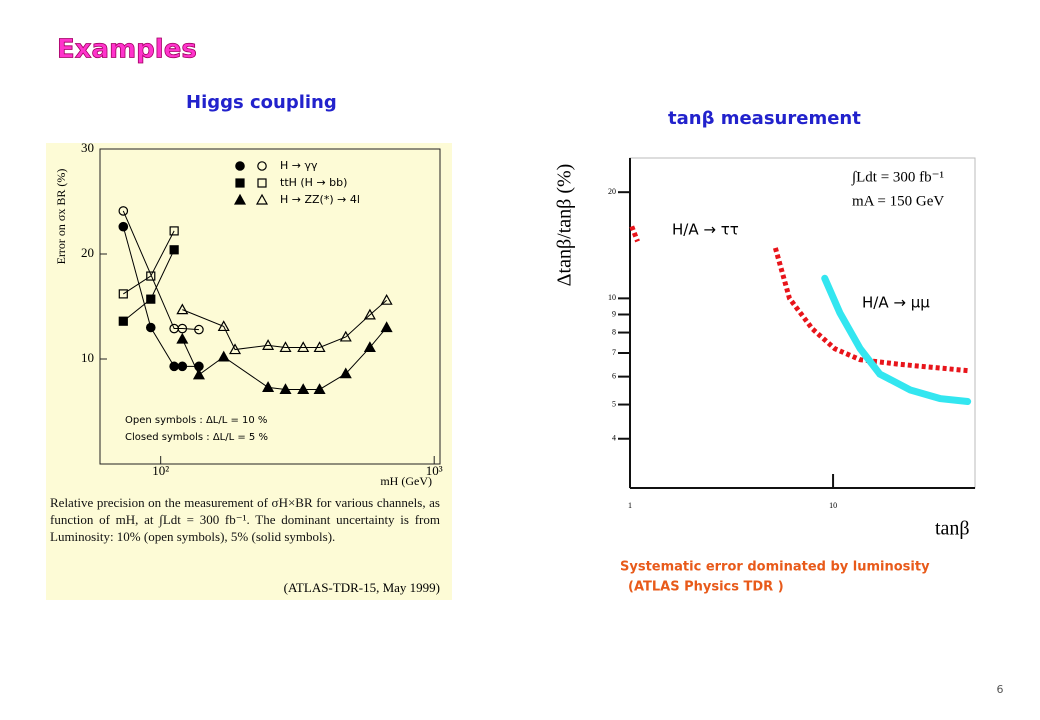 This screenshot has width=1040, height=720. I want to click on y-tick-label: 5, so click(614, 403).